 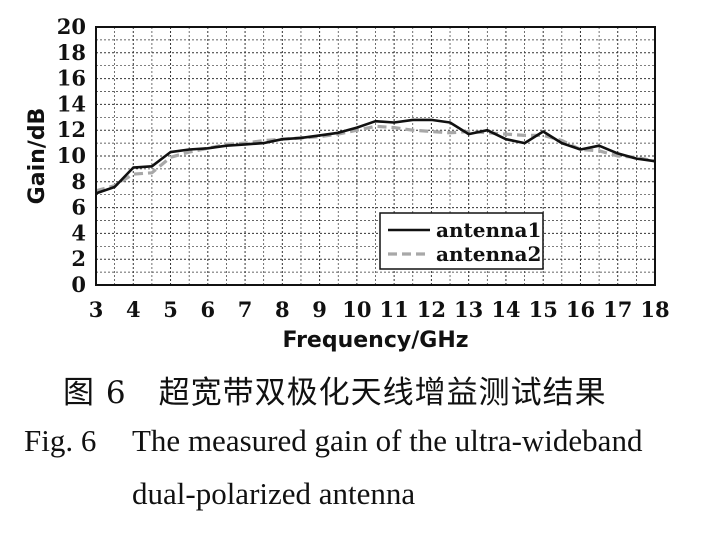 I want to click on y-tick-label: 18, so click(x=71, y=52).